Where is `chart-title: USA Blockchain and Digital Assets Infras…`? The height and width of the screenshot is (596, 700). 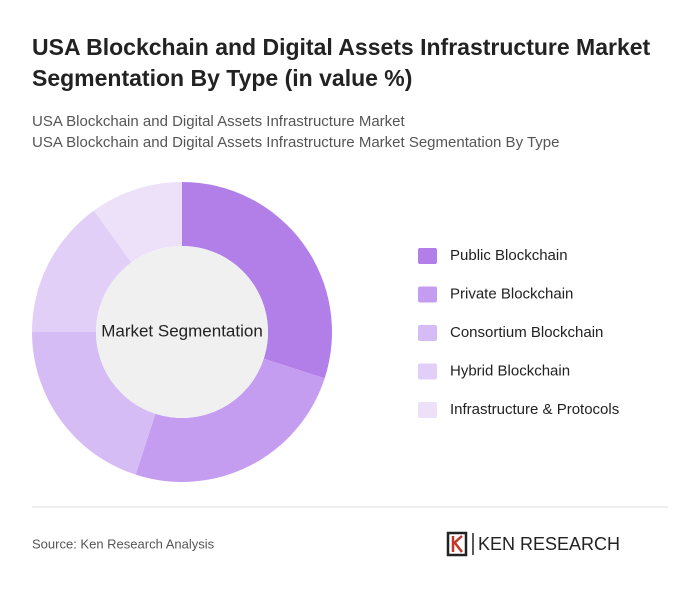
chart-title: USA Blockchain and Digital Assets Infras… is located at coordinates (341, 62).